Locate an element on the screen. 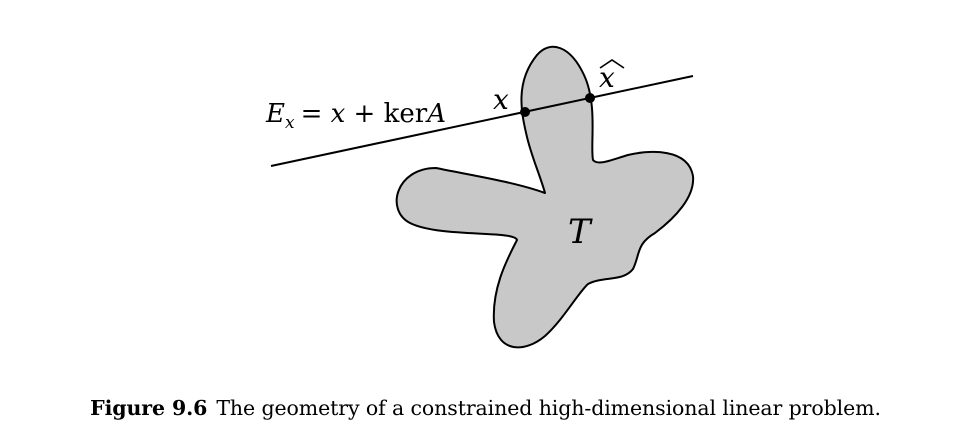 The image size is (971, 445). point-x-label: x is located at coordinates (501, 99).